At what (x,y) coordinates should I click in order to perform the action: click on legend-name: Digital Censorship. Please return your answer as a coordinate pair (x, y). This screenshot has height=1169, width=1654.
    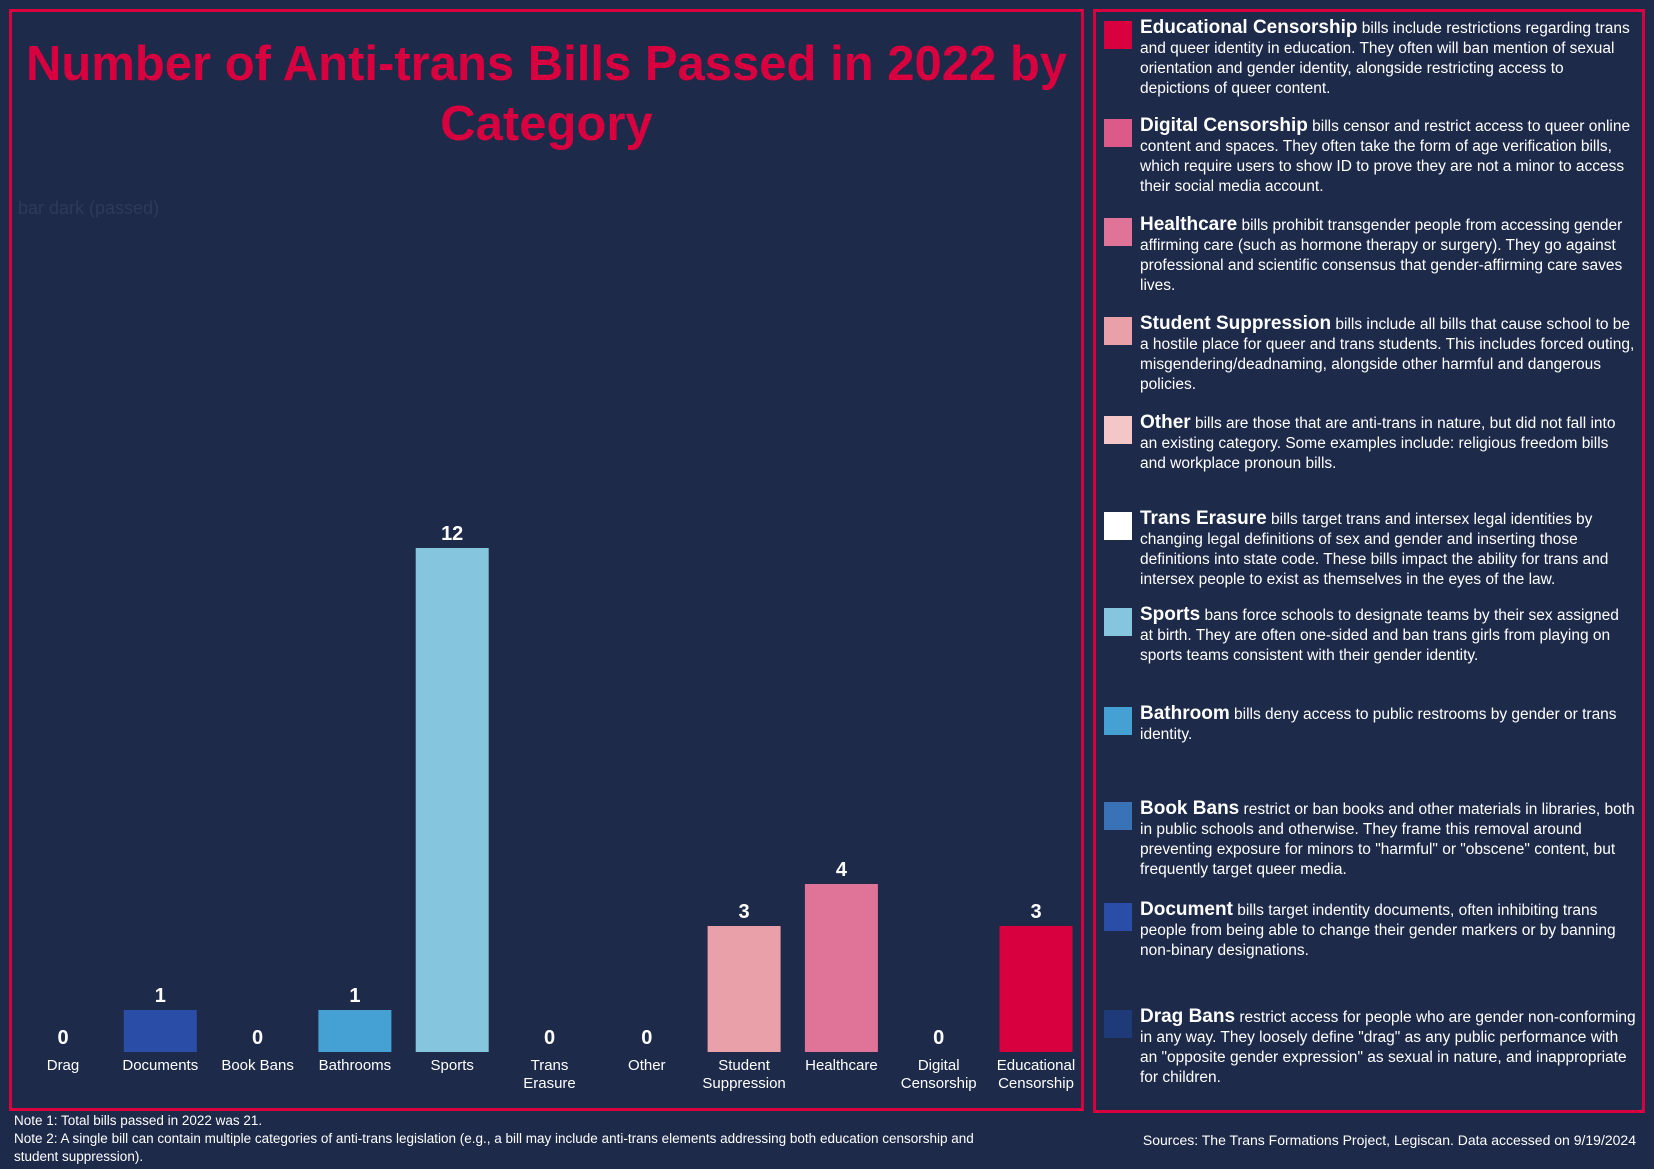
    Looking at the image, I should click on (1224, 125).